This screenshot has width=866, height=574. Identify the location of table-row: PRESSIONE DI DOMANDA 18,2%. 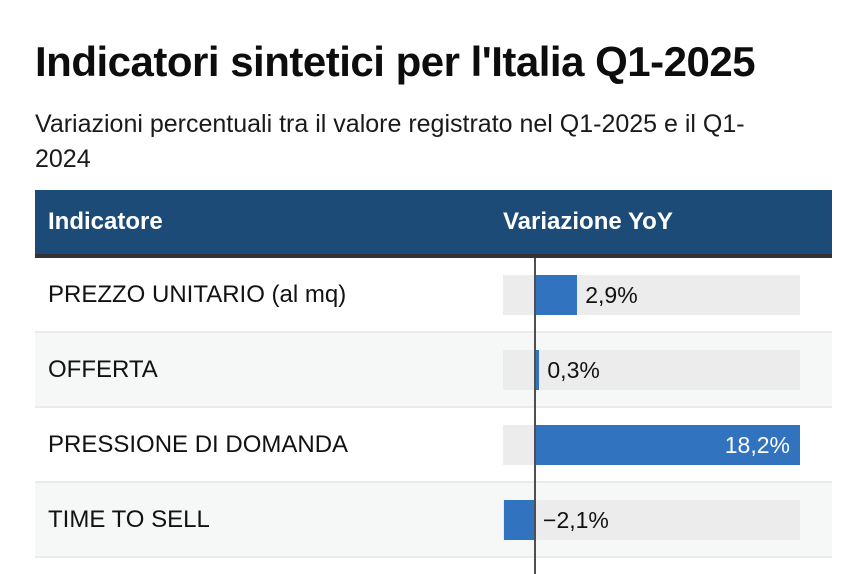
(433, 445).